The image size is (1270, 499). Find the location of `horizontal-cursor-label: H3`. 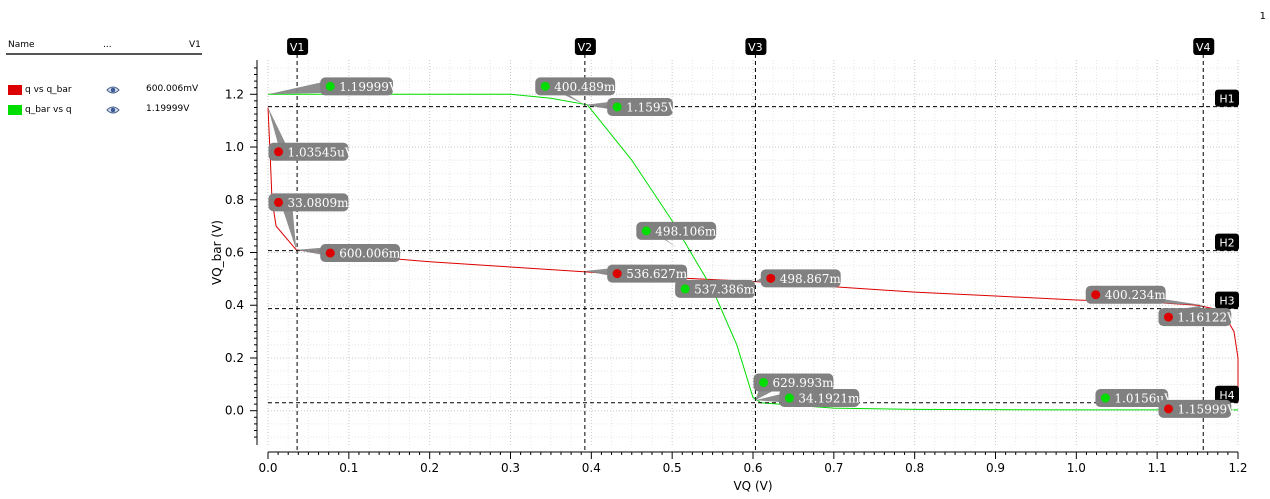

horizontal-cursor-label: H3 is located at coordinates (1226, 301).